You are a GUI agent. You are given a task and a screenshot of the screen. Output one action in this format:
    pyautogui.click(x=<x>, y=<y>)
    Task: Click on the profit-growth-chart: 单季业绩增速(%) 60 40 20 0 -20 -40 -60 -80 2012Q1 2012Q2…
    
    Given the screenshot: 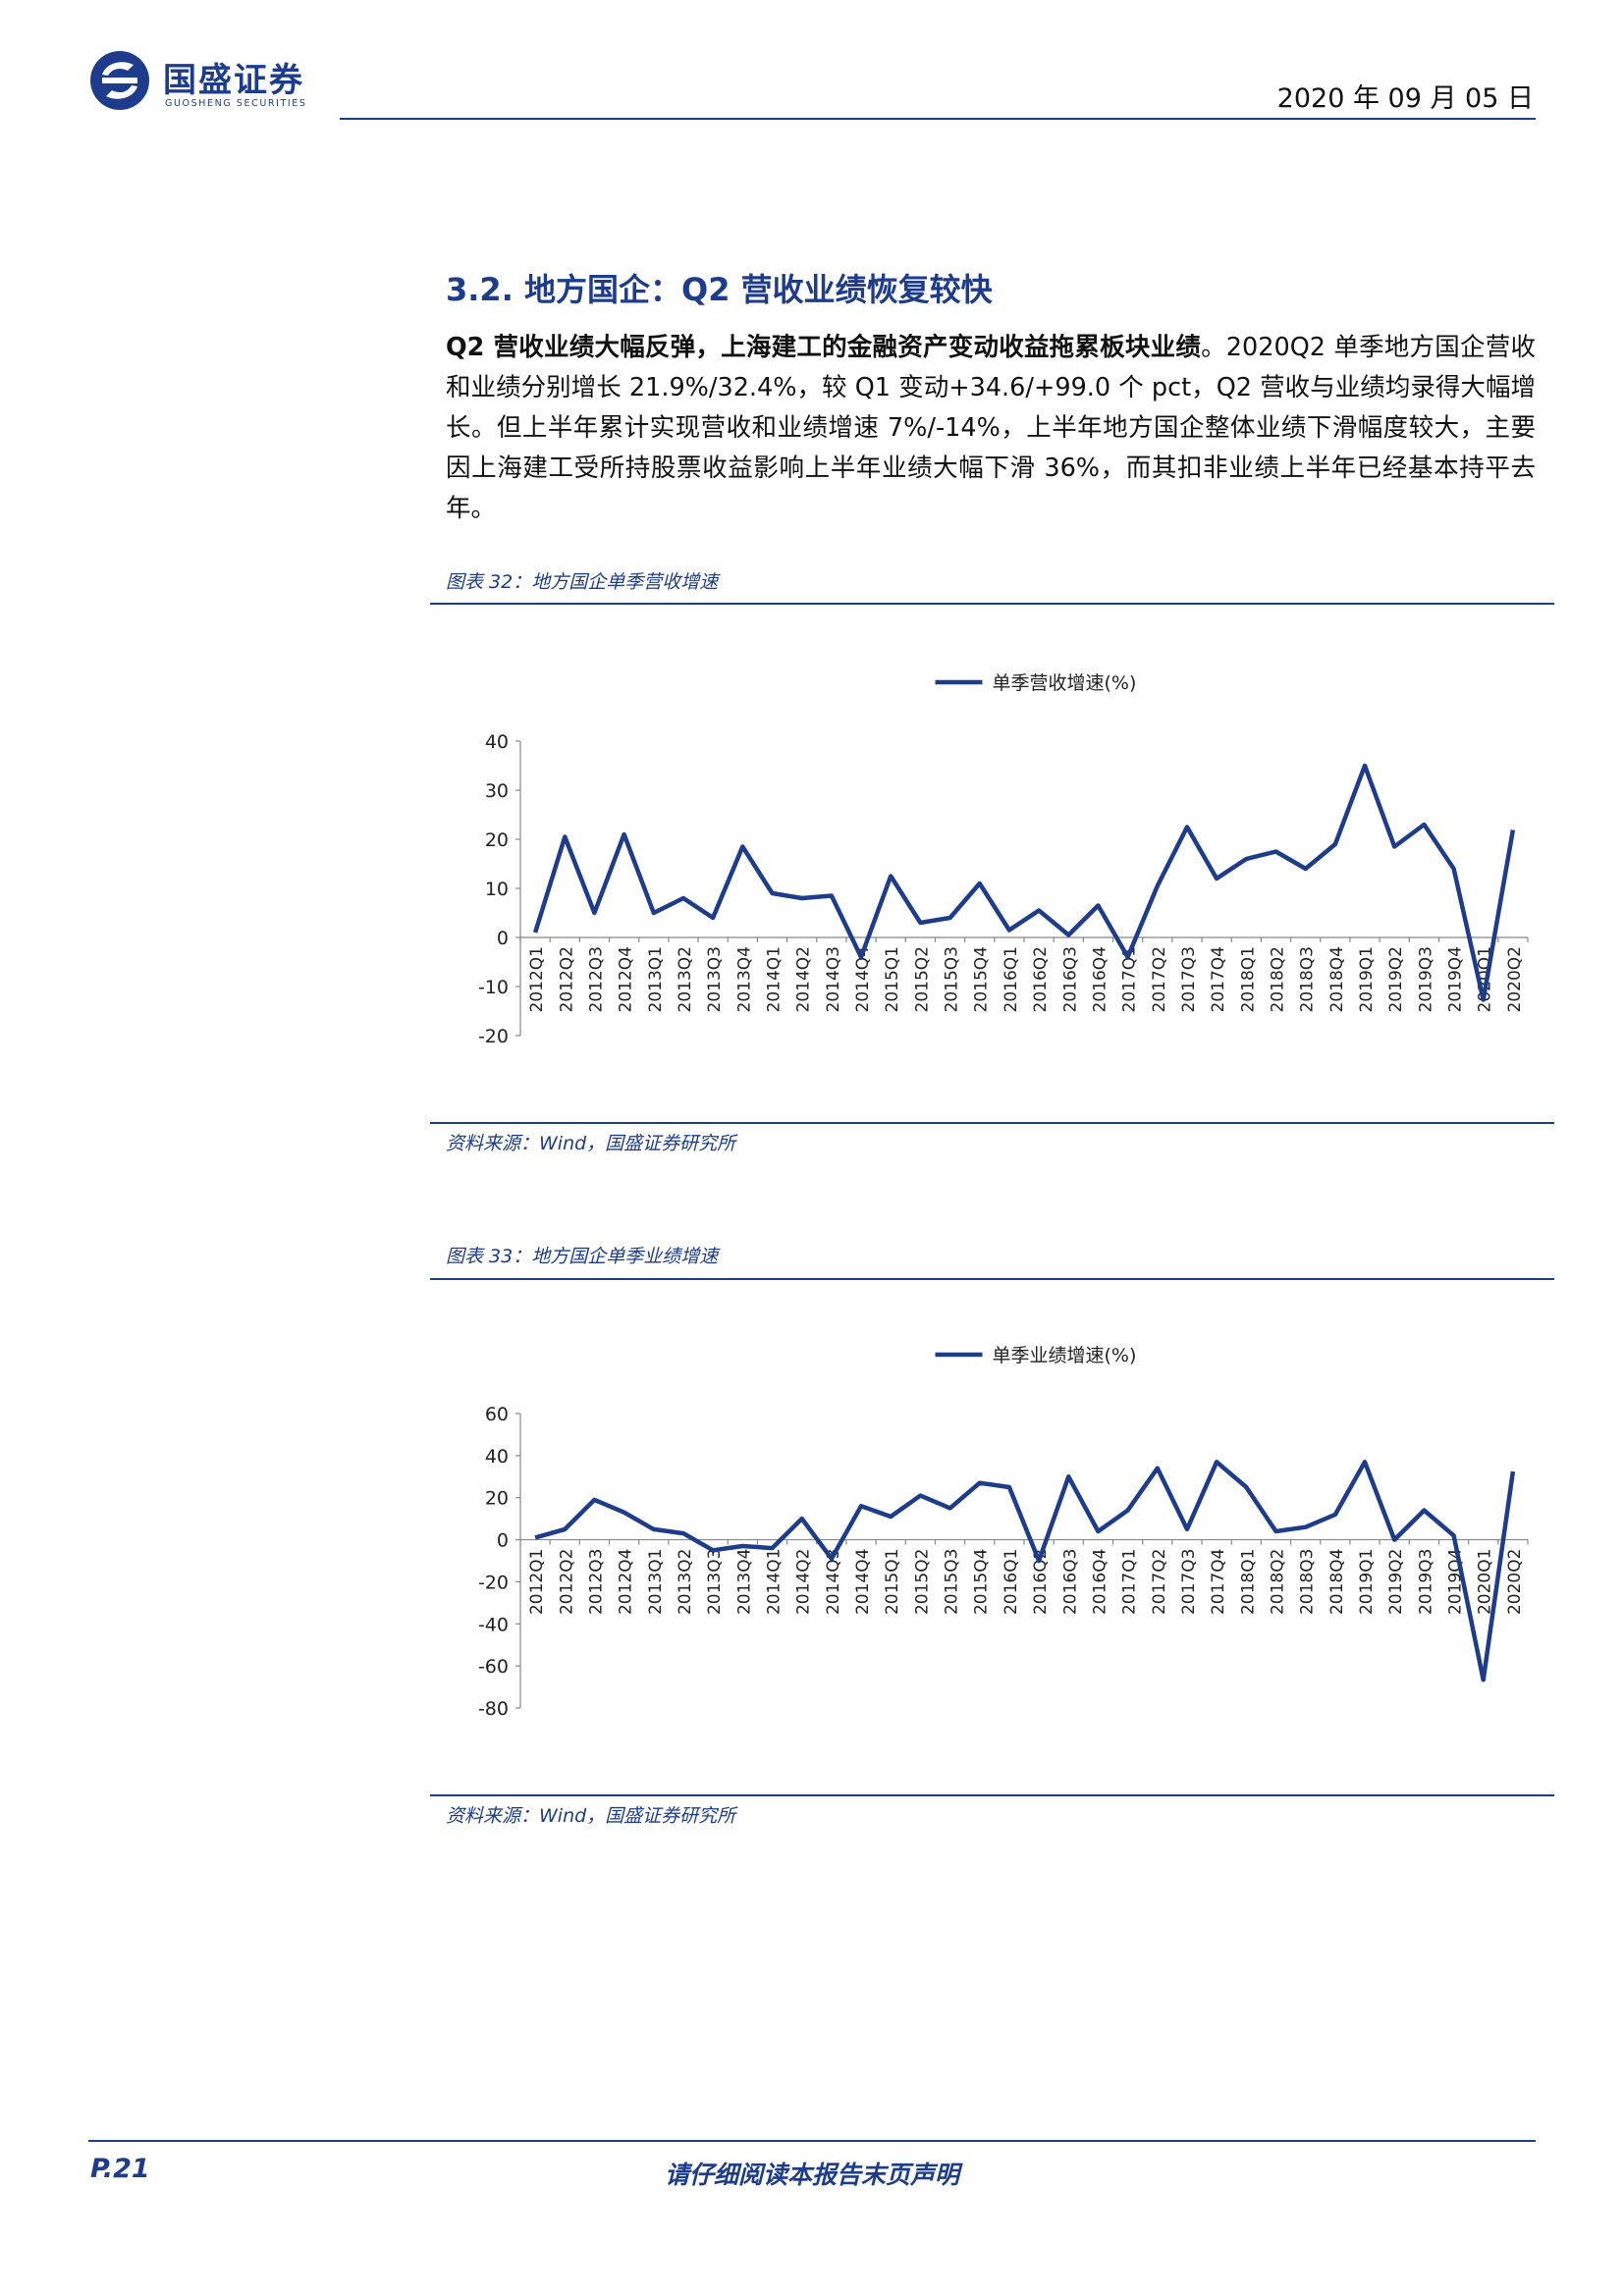 What is the action you would take?
    pyautogui.click(x=992, y=1551)
    